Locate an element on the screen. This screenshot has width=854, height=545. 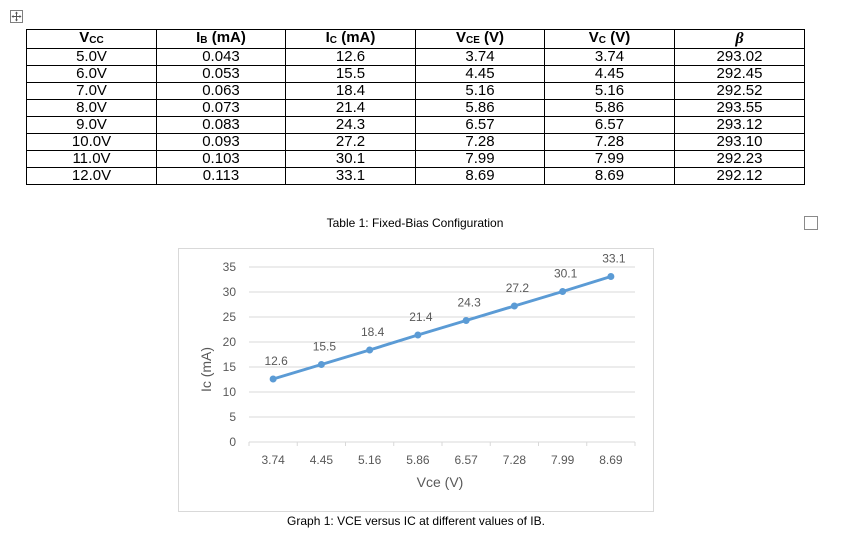
table-caption: Table 1: Fixed-Bias Configuration is located at coordinates (415, 223).